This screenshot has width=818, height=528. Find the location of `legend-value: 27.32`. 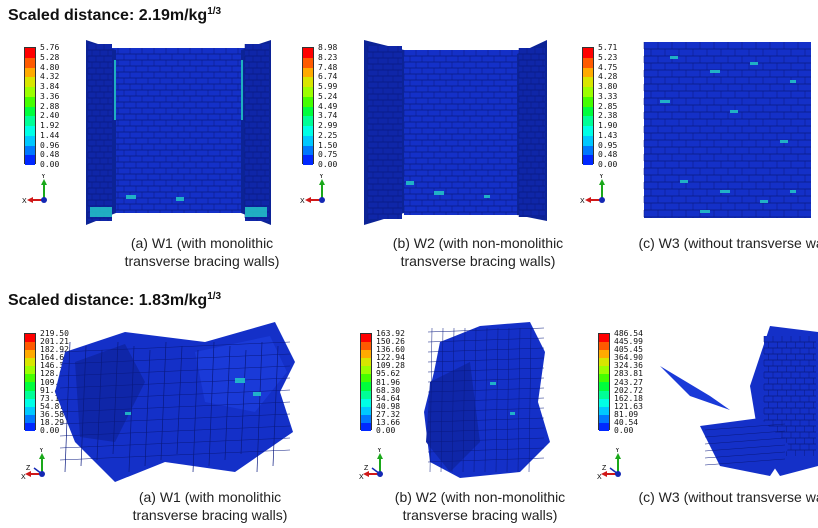

legend-value: 27.32 is located at coordinates (388, 414).